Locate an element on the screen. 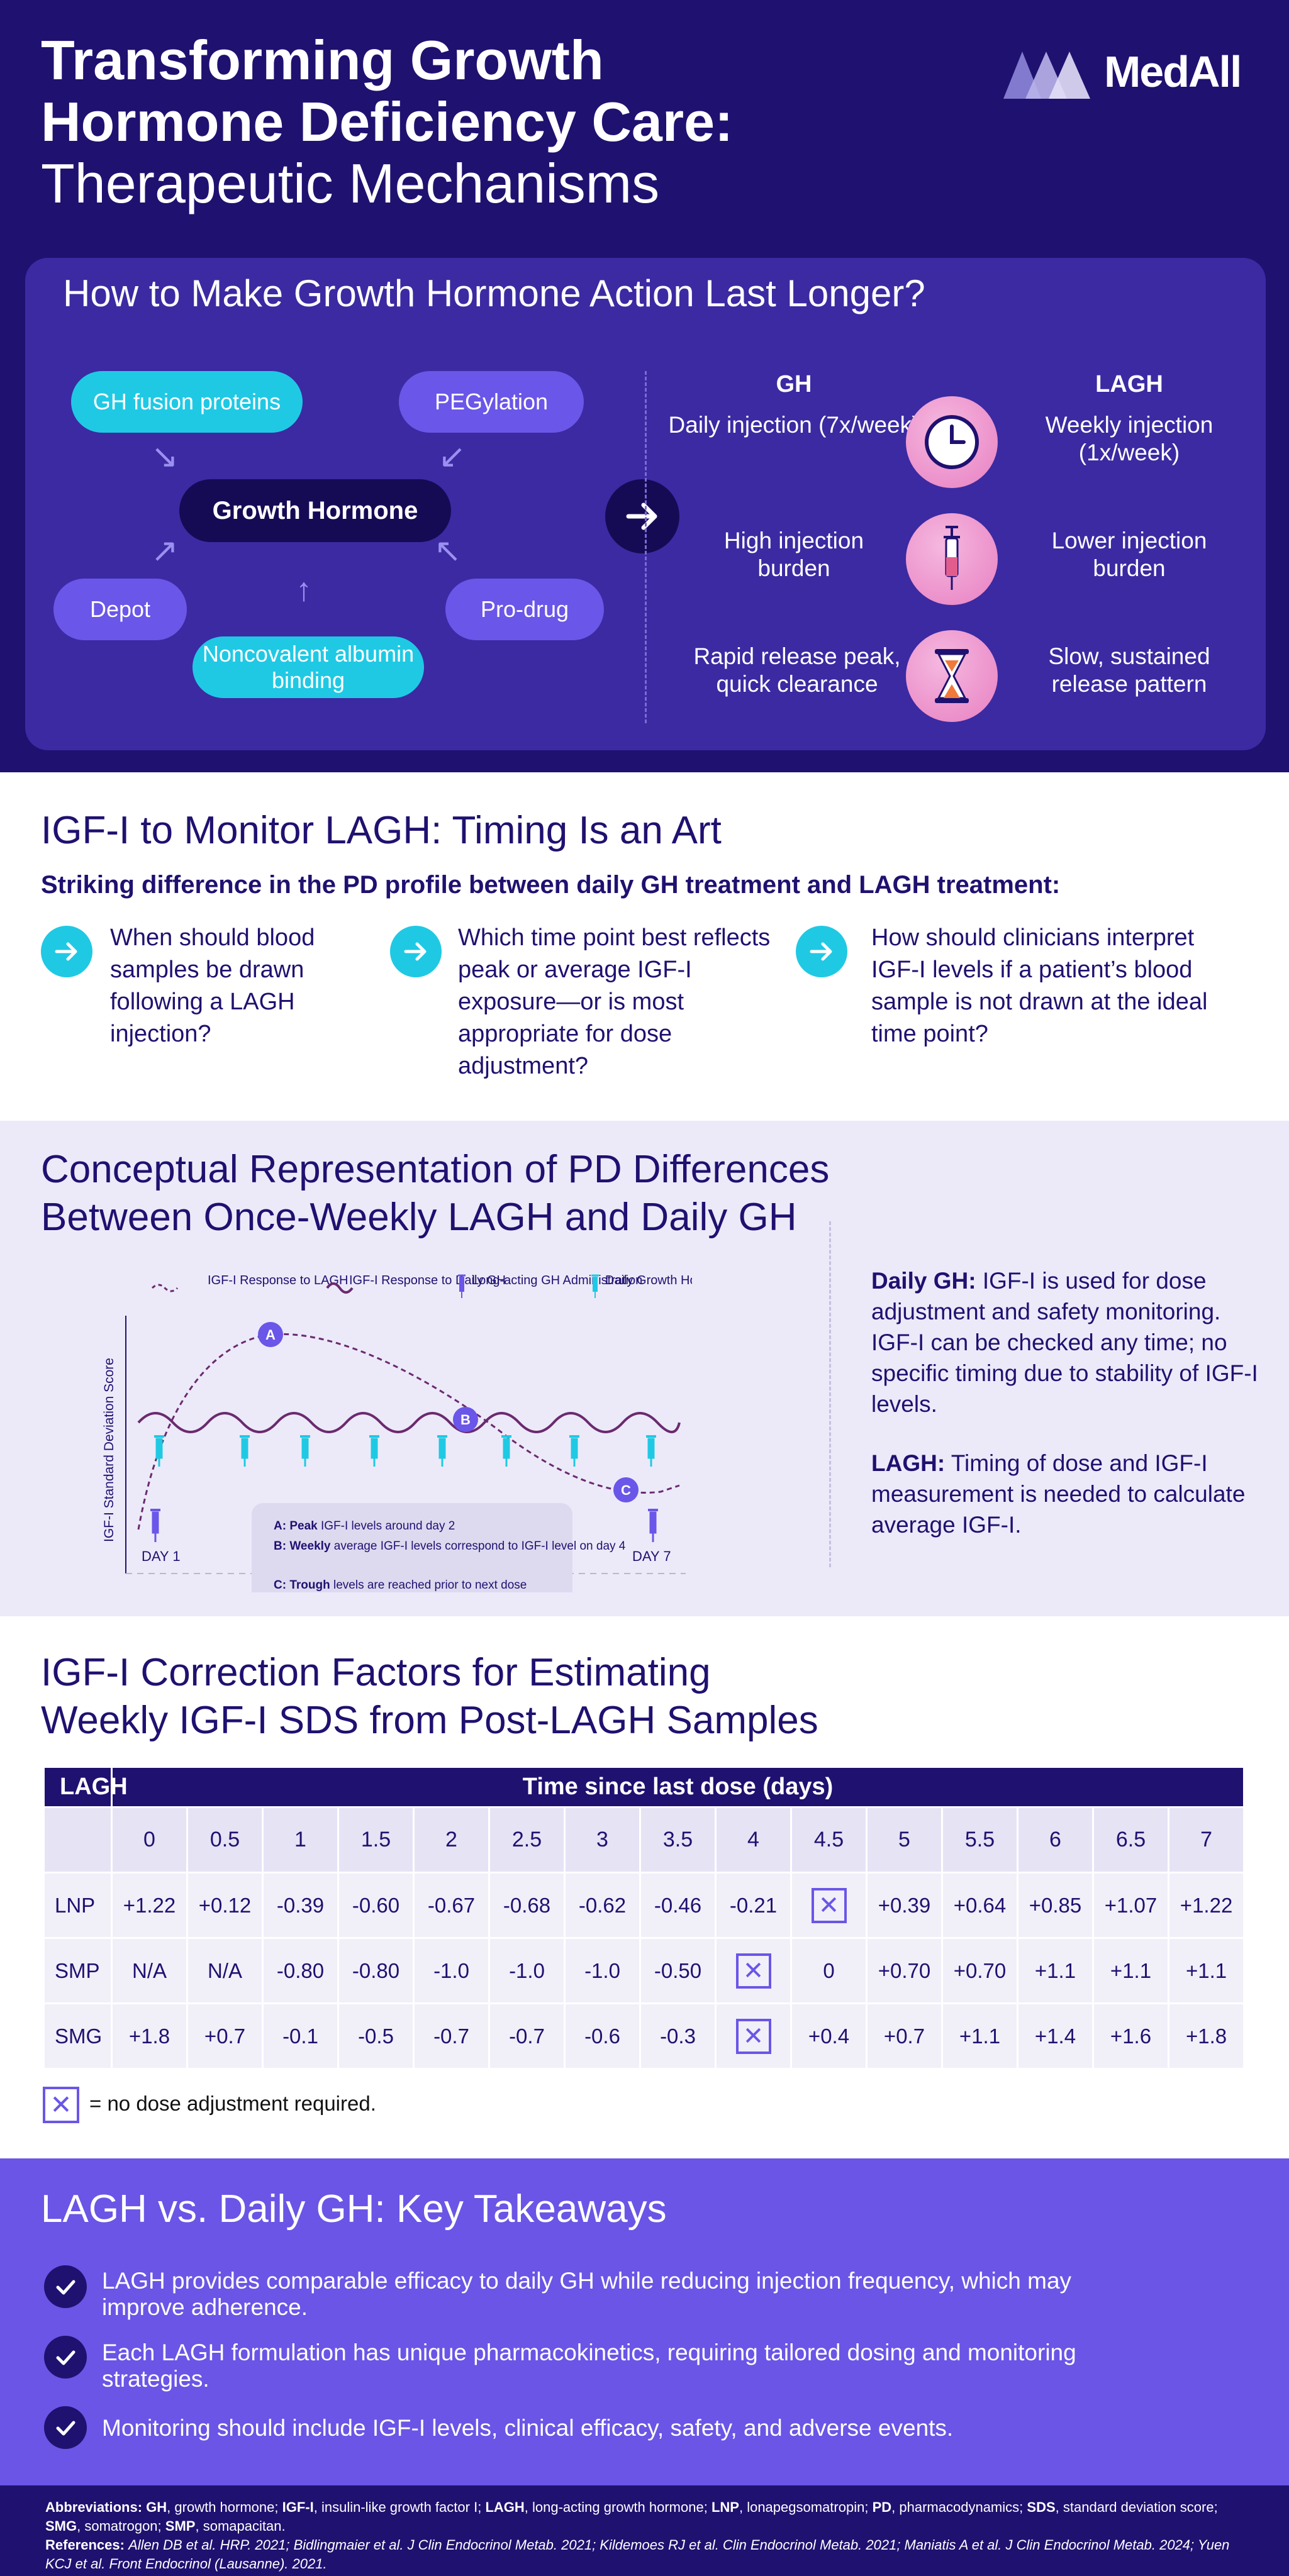  no-adjustment-legend: = no dose adjustment required. is located at coordinates (232, 2103).